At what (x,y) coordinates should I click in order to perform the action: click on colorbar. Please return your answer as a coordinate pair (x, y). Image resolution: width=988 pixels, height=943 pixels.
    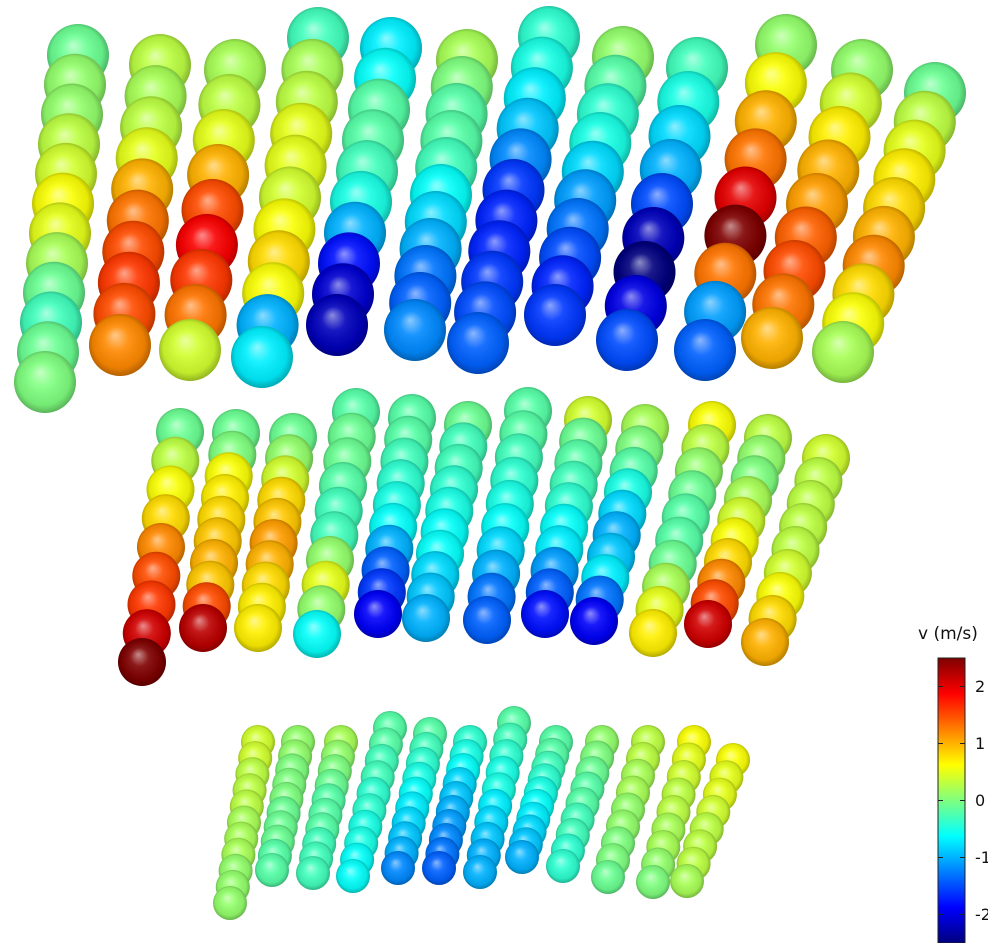
    Looking at the image, I should click on (951, 800).